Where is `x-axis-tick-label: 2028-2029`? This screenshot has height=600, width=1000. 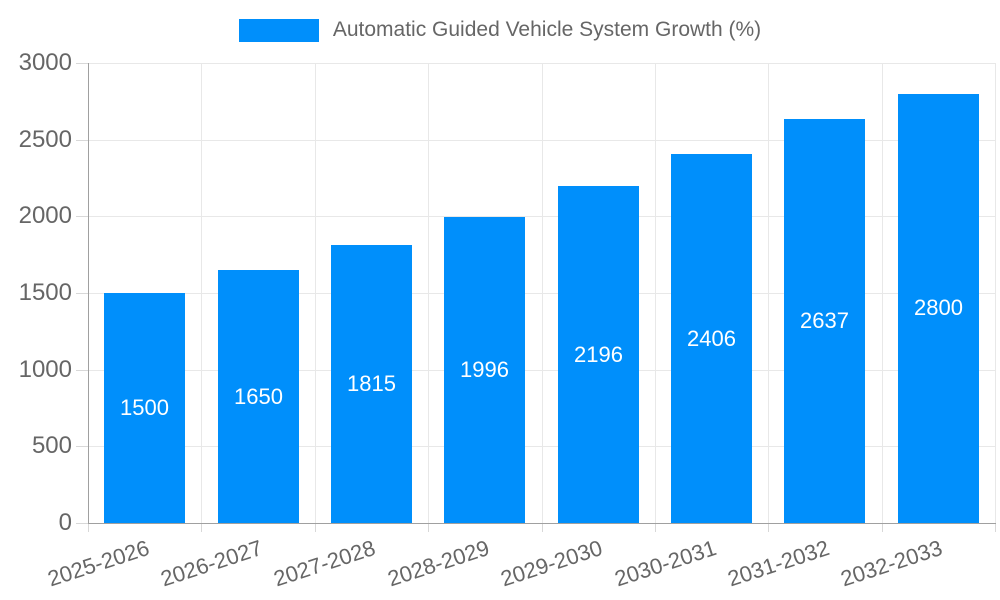
x-axis-tick-label: 2028-2029 is located at coordinates (438, 563).